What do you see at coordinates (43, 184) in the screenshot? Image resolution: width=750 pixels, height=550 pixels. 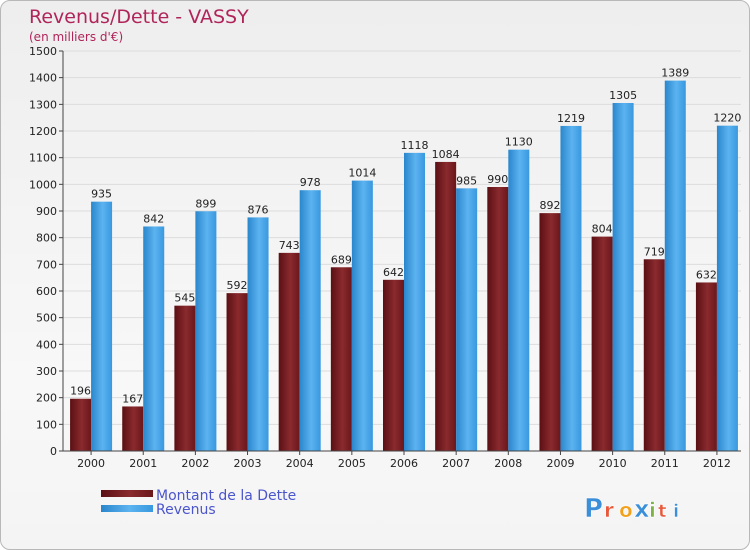 I see `y-tick-label: 1000` at bounding box center [43, 184].